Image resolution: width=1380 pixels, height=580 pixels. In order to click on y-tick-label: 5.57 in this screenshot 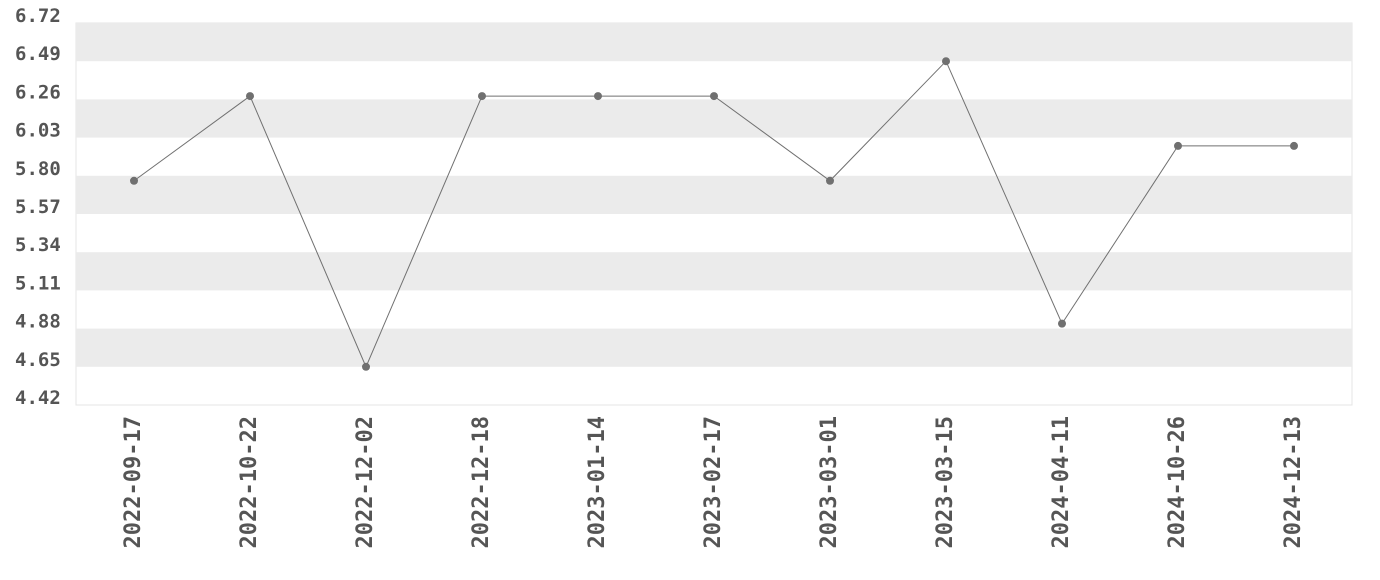, I will do `click(38, 207)`.